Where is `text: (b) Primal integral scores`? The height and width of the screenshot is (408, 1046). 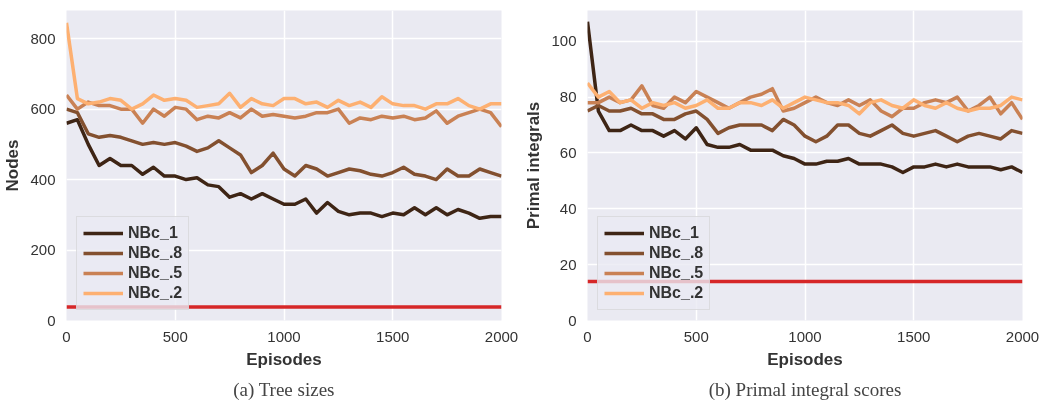
text: (b) Primal integral scores is located at coordinates (805, 389).